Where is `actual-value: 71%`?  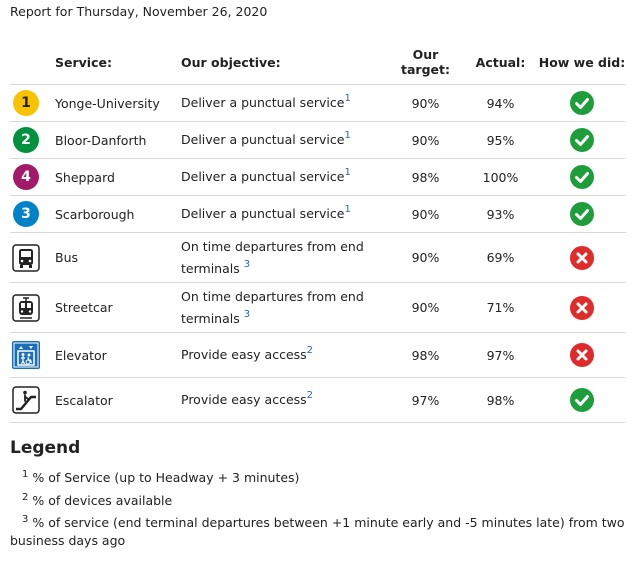 actual-value: 71% is located at coordinates (500, 307).